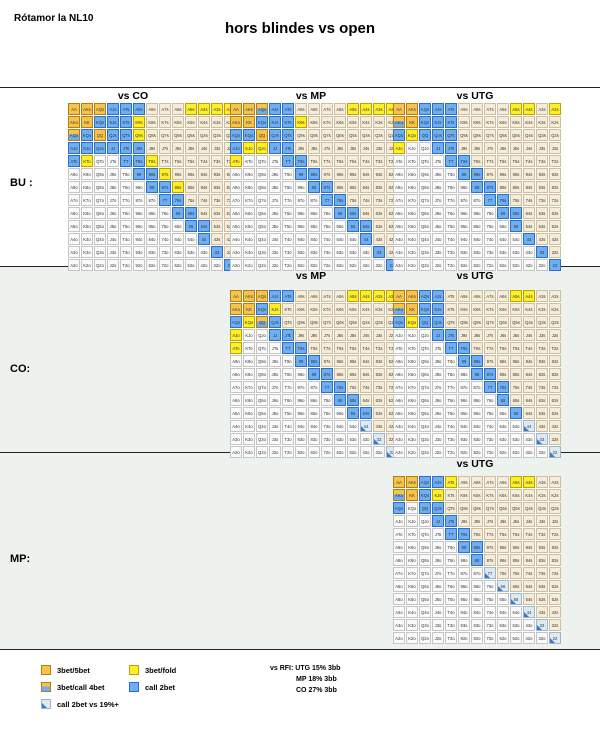 Image resolution: width=600 pixels, height=738 pixels. I want to click on hand-cell-ato: ATo, so click(399, 161).